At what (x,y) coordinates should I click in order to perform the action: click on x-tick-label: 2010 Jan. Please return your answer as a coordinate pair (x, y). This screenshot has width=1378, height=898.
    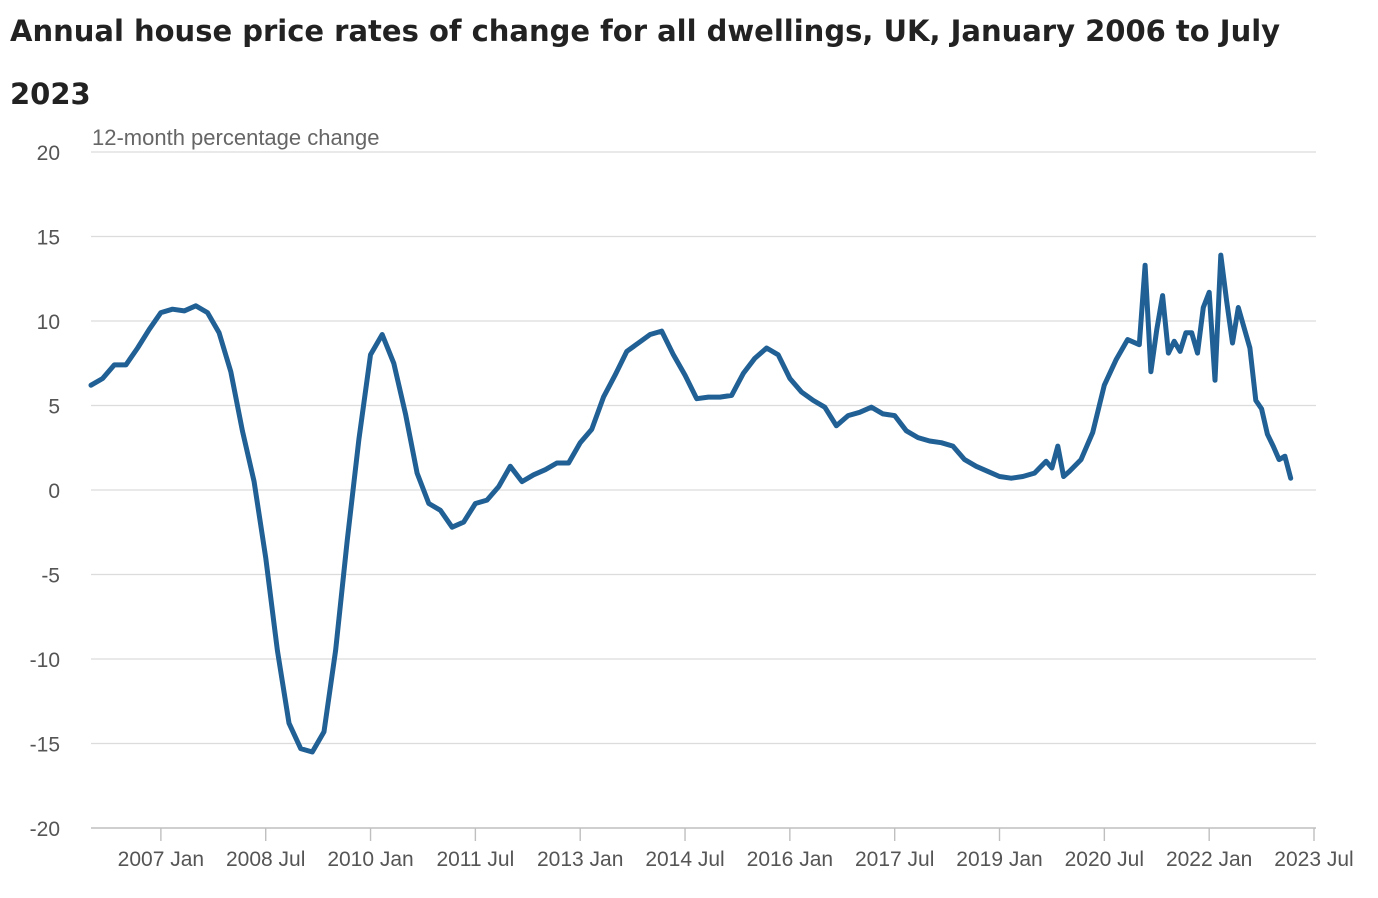
    Looking at the image, I should click on (370, 859).